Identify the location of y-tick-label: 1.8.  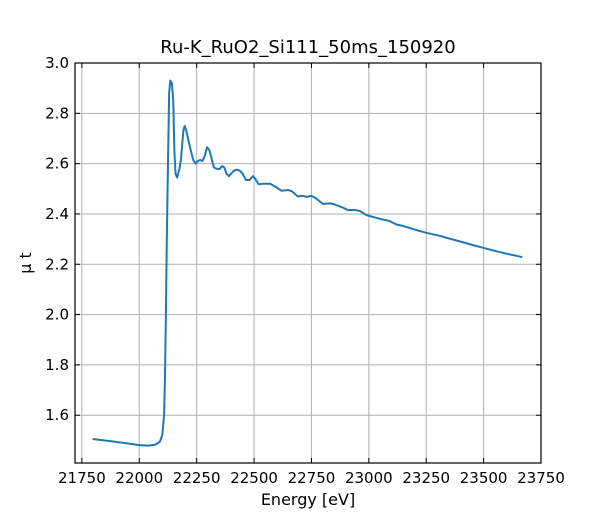
(57, 365).